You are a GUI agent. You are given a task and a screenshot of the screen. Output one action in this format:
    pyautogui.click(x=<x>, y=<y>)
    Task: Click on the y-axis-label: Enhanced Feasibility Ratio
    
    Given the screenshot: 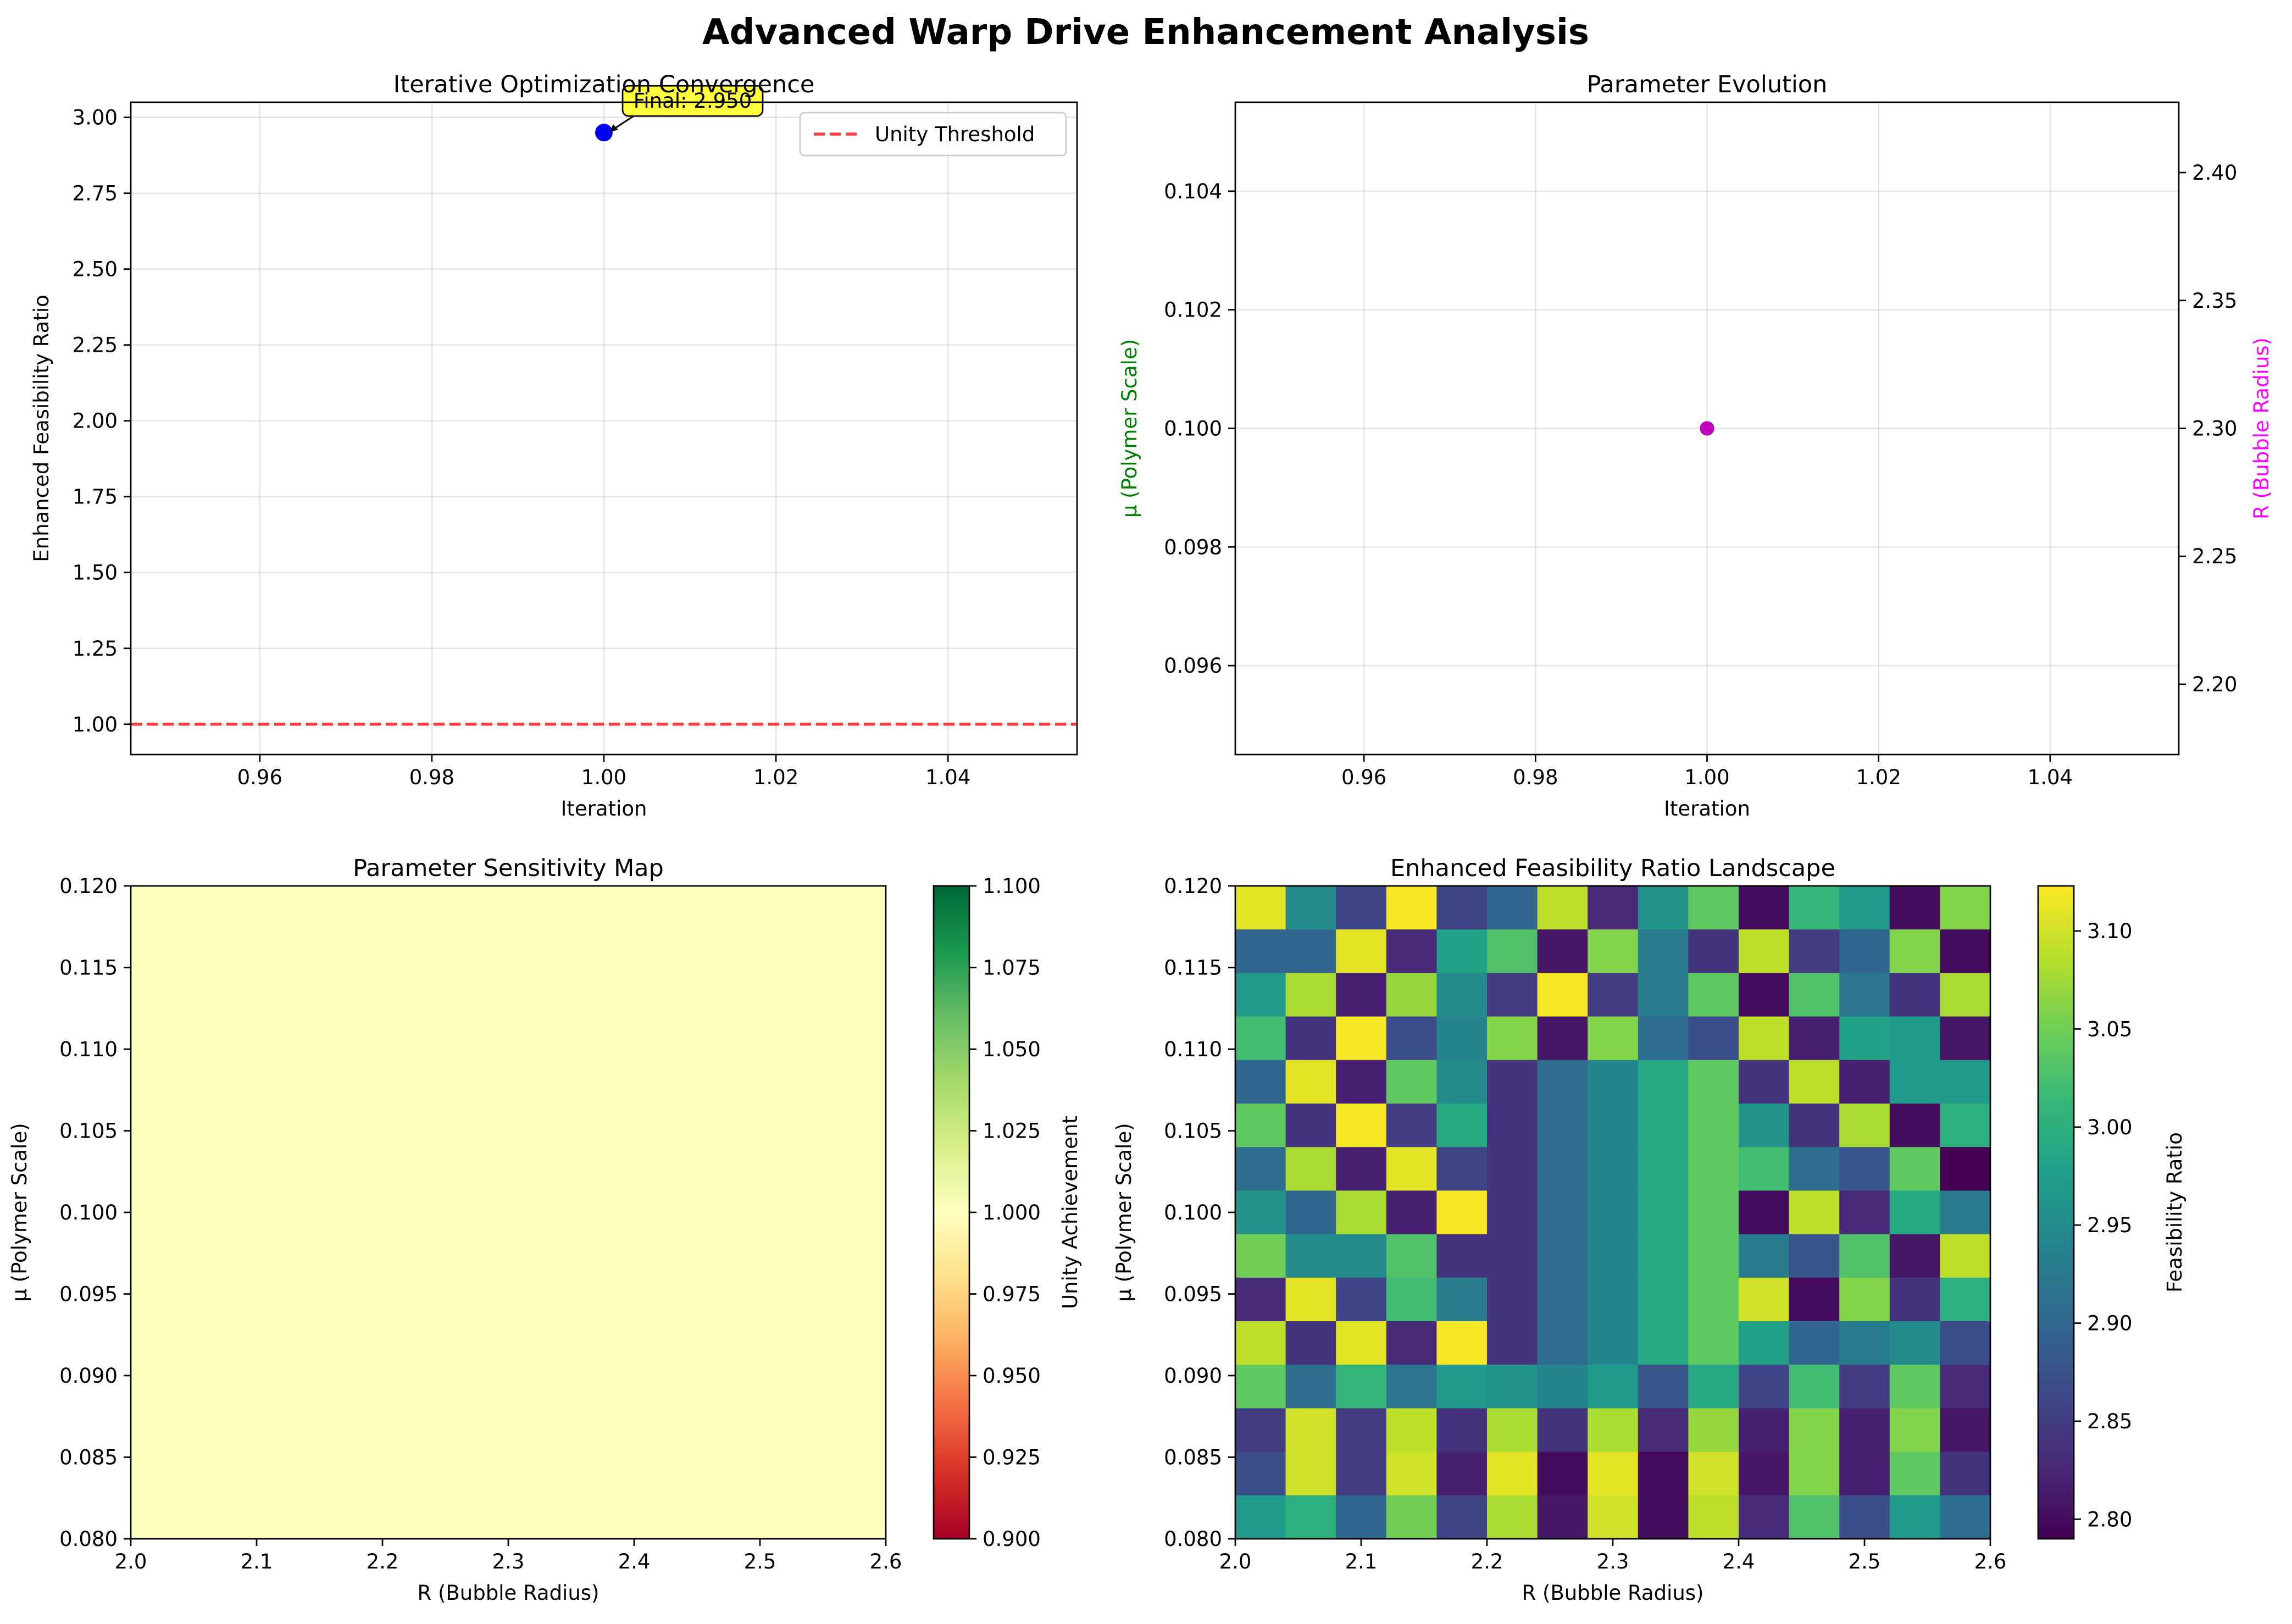 What is the action you would take?
    pyautogui.click(x=41, y=428)
    